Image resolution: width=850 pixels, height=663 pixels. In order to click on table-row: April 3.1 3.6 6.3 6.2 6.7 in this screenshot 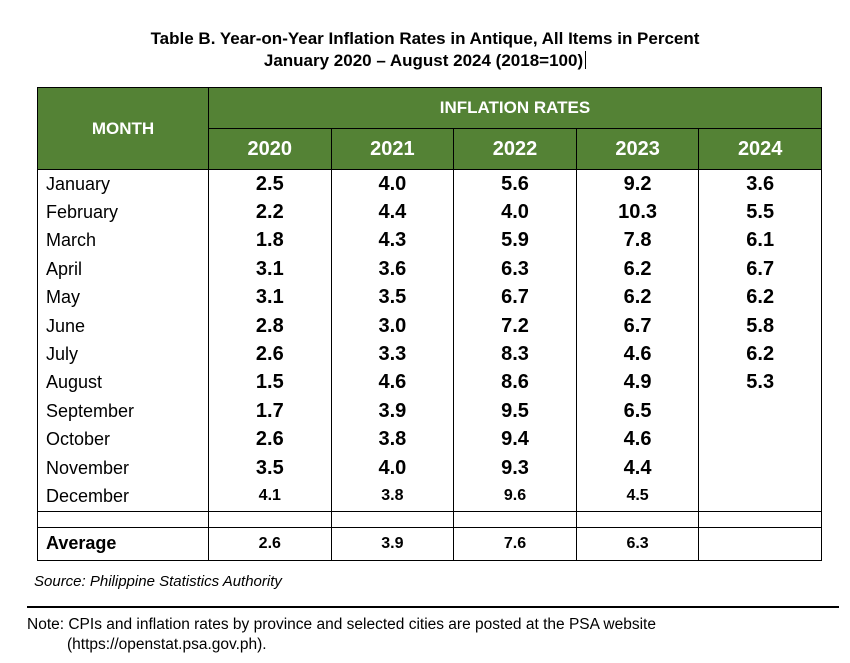, I will do `click(429, 269)`.